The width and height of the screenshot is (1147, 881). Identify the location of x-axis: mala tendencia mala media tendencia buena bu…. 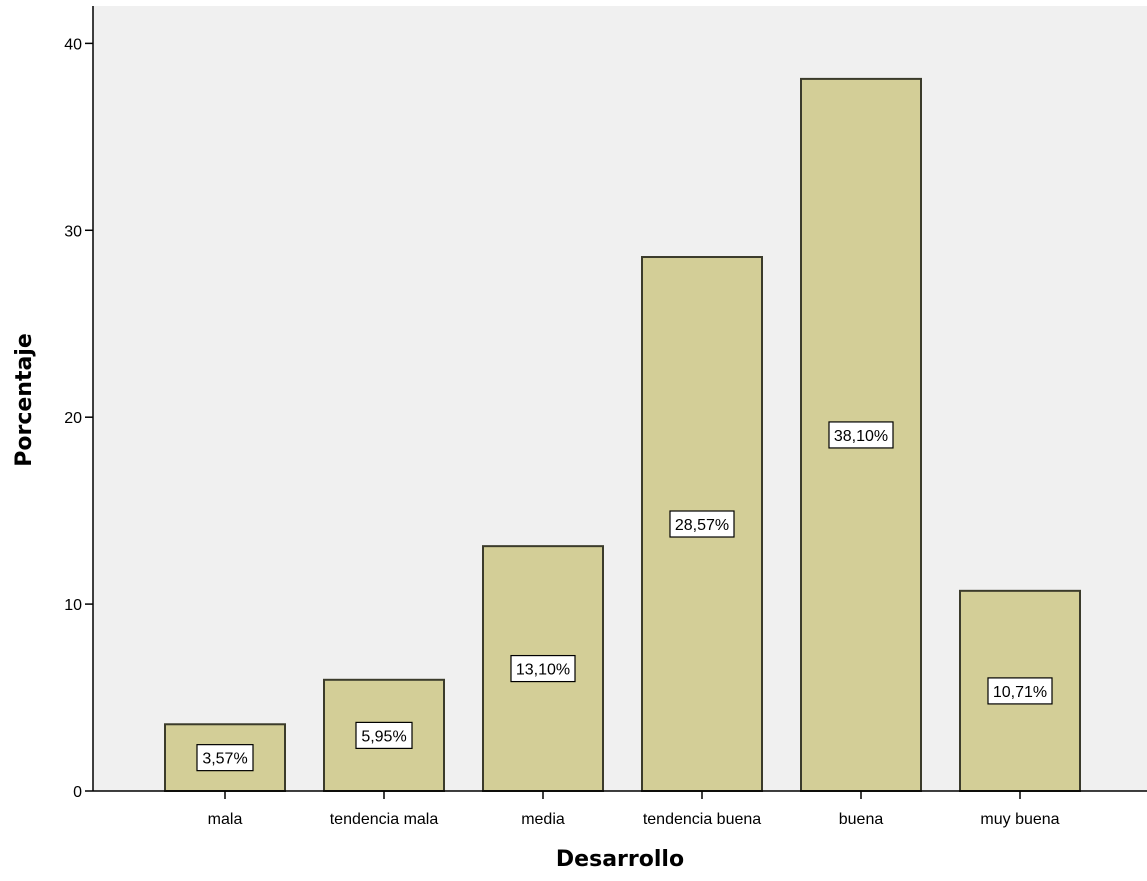
(620, 809).